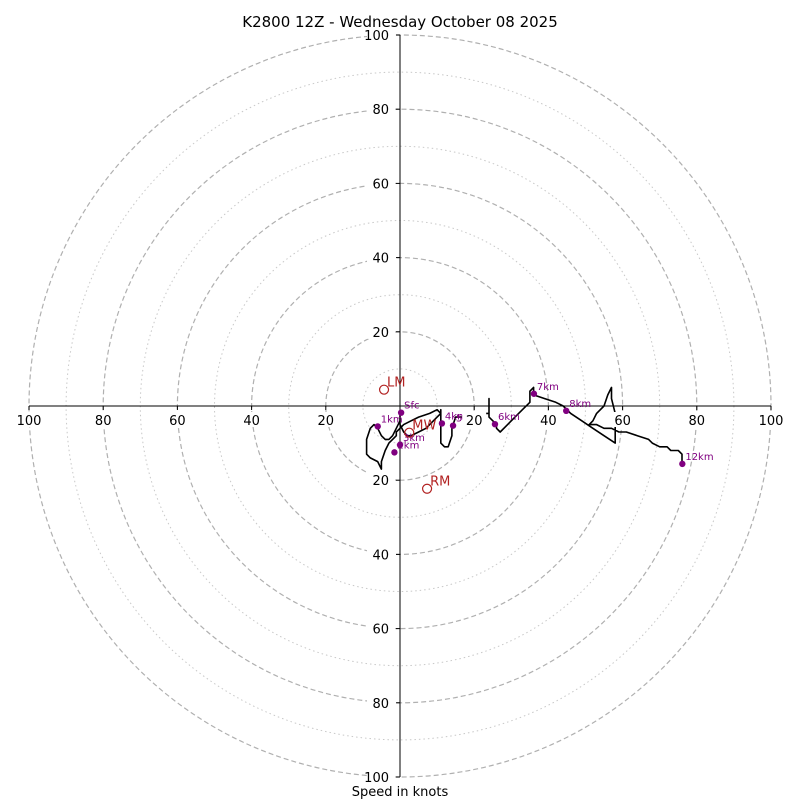 The height and width of the screenshot is (800, 800). What do you see at coordinates (400, 445) in the screenshot?
I see `height-marker-3km` at bounding box center [400, 445].